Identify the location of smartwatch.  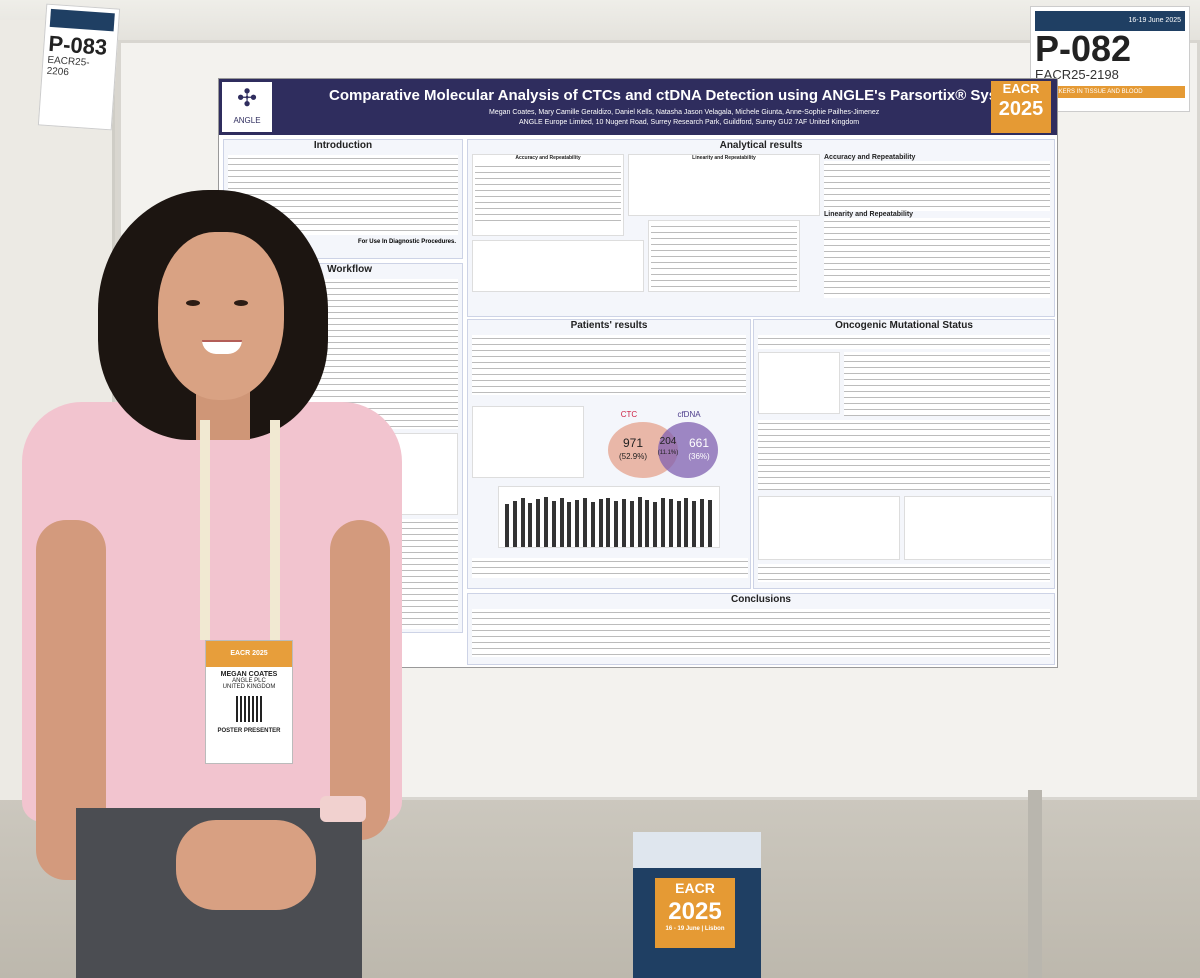
(343, 809).